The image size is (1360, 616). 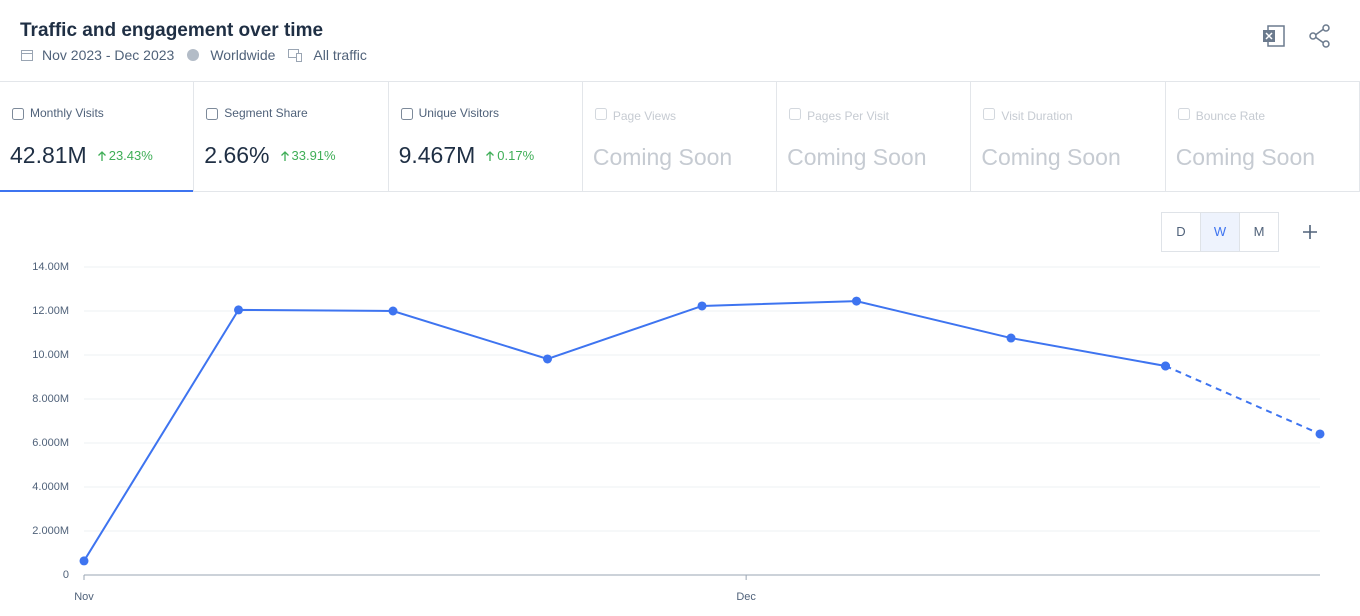 I want to click on granularity-button: W, so click(x=1220, y=232).